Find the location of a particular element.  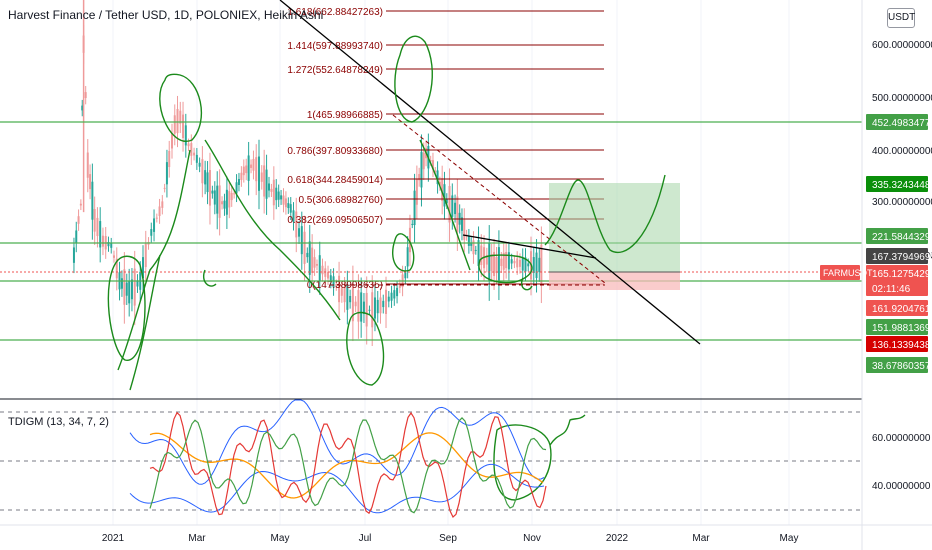

fib-label: 0.382(269.09506507) is located at coordinates (335, 220).